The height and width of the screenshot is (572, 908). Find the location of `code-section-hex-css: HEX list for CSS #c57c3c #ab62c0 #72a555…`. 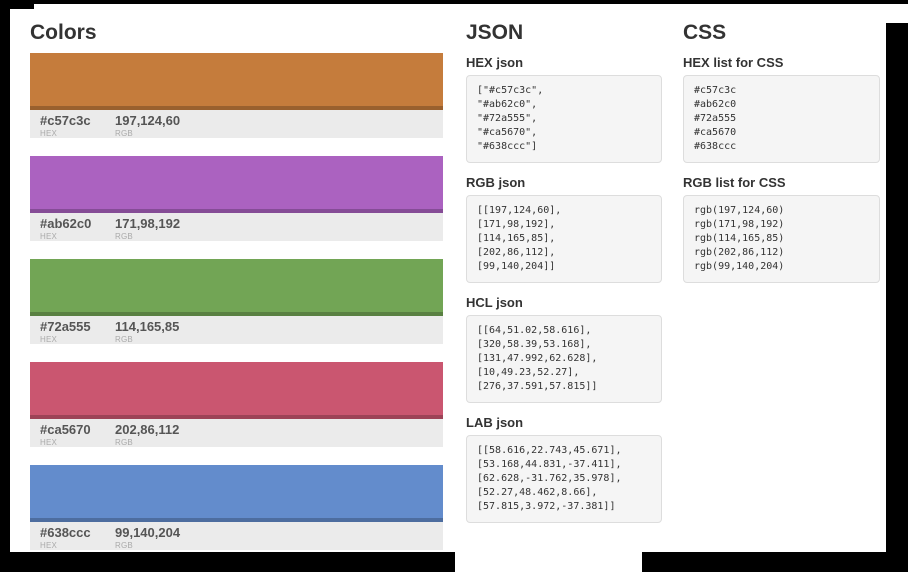

code-section-hex-css: HEX list for CSS #c57c3c #ab62c0 #72a555… is located at coordinates (781, 109).